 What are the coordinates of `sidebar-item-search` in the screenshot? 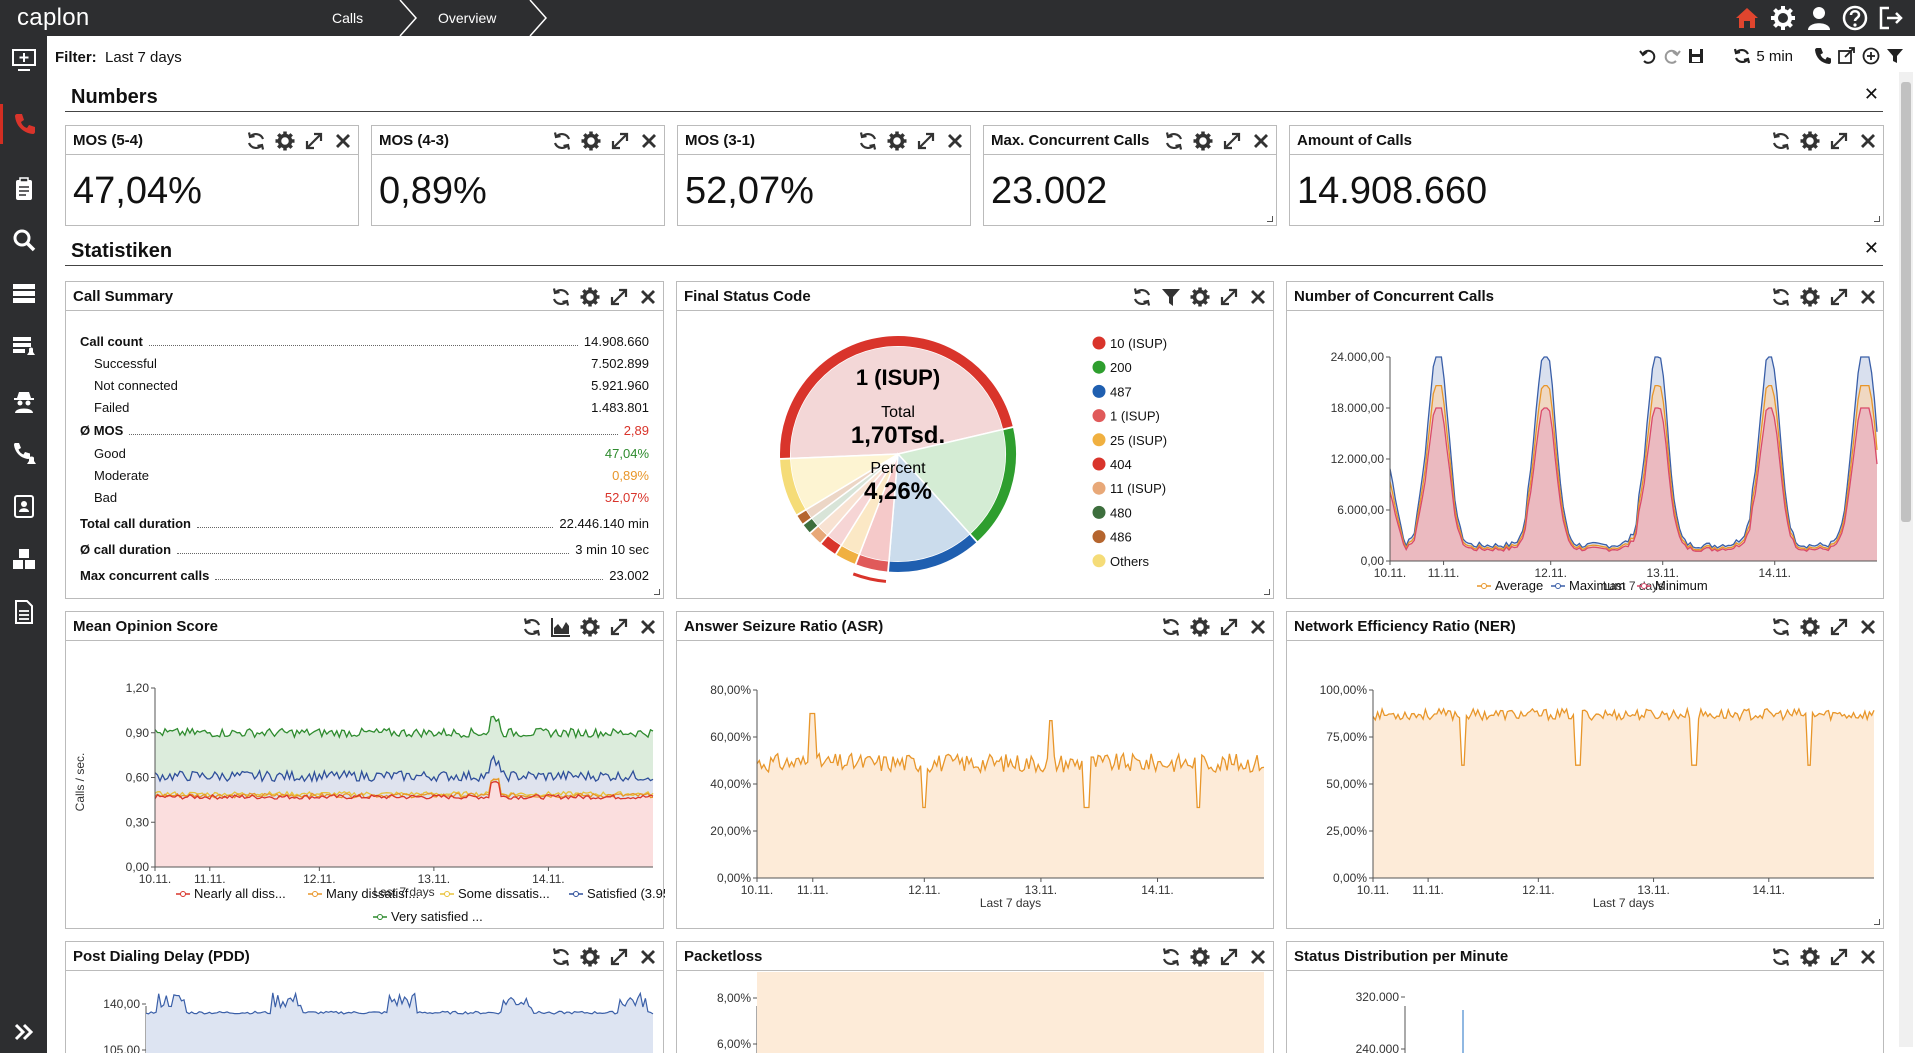 It's located at (23, 240).